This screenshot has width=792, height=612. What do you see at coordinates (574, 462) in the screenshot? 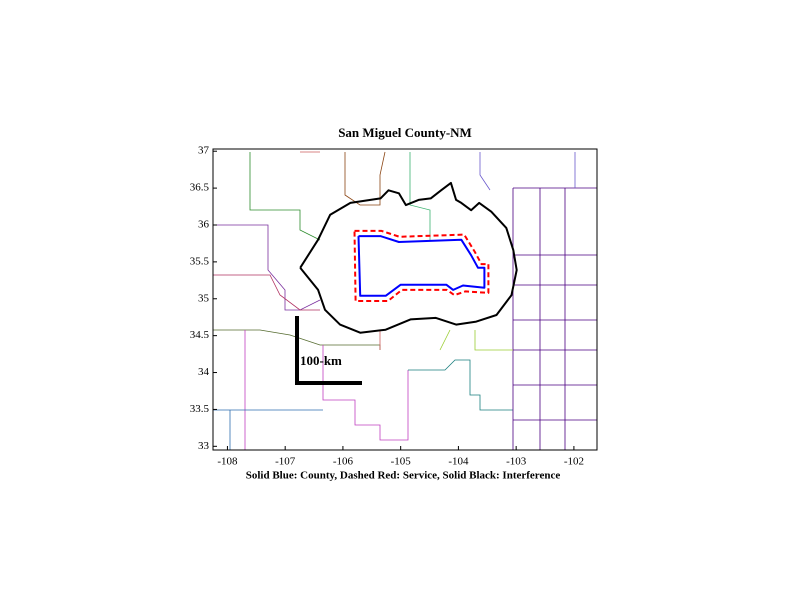
I see `x-tick-label: -102` at bounding box center [574, 462].